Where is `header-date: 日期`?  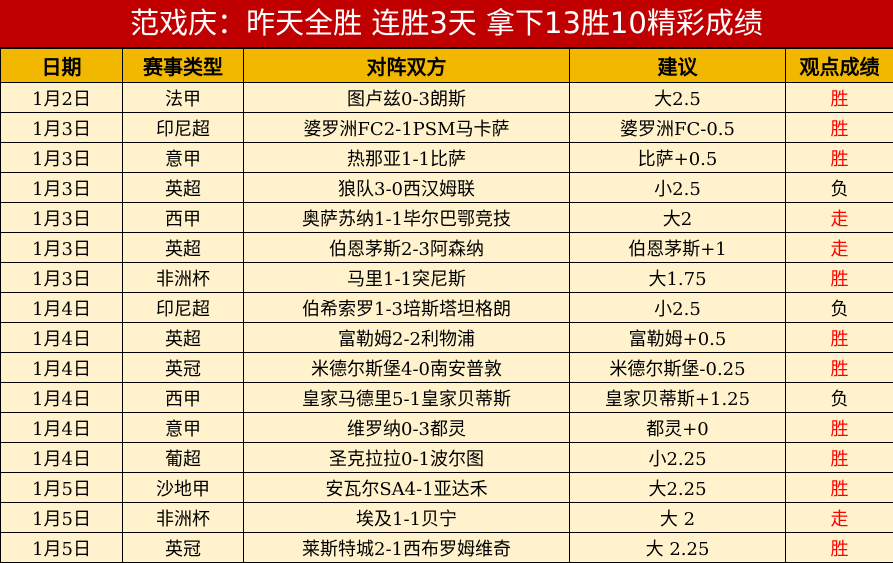 header-date: 日期 is located at coordinates (62, 66).